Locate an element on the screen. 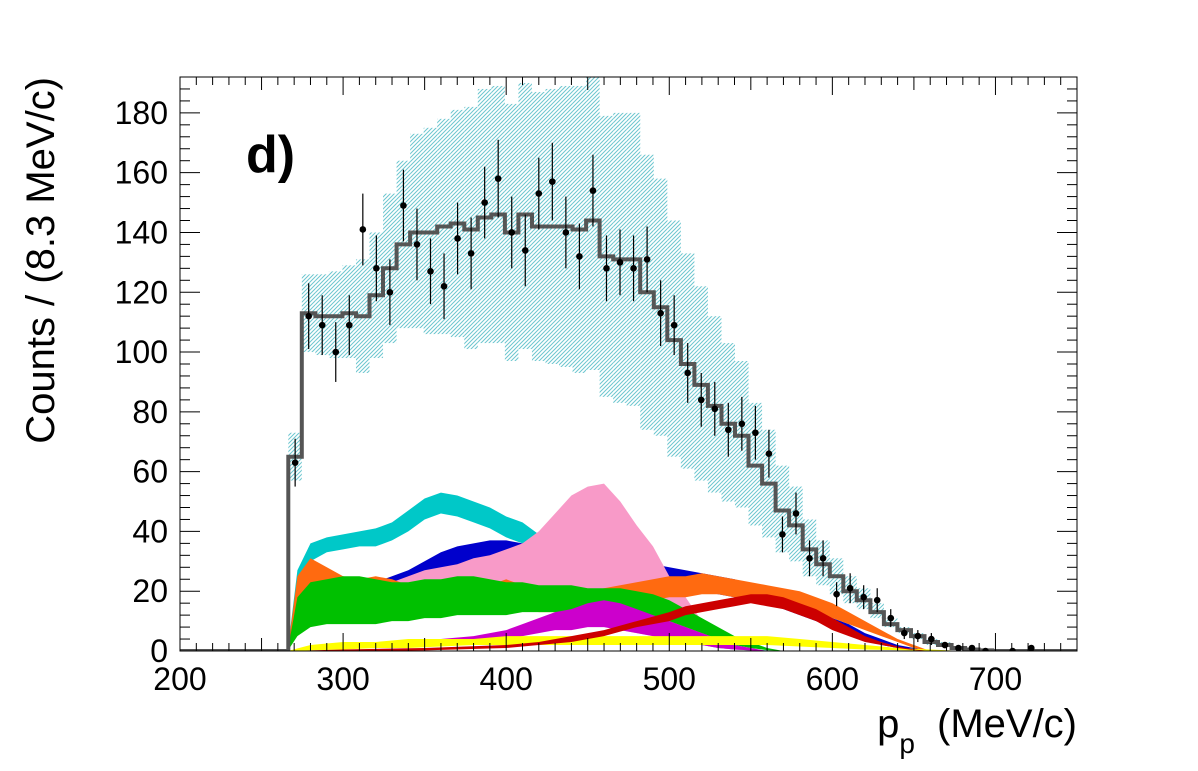  x-tick-label: 400 is located at coordinates (505, 679).